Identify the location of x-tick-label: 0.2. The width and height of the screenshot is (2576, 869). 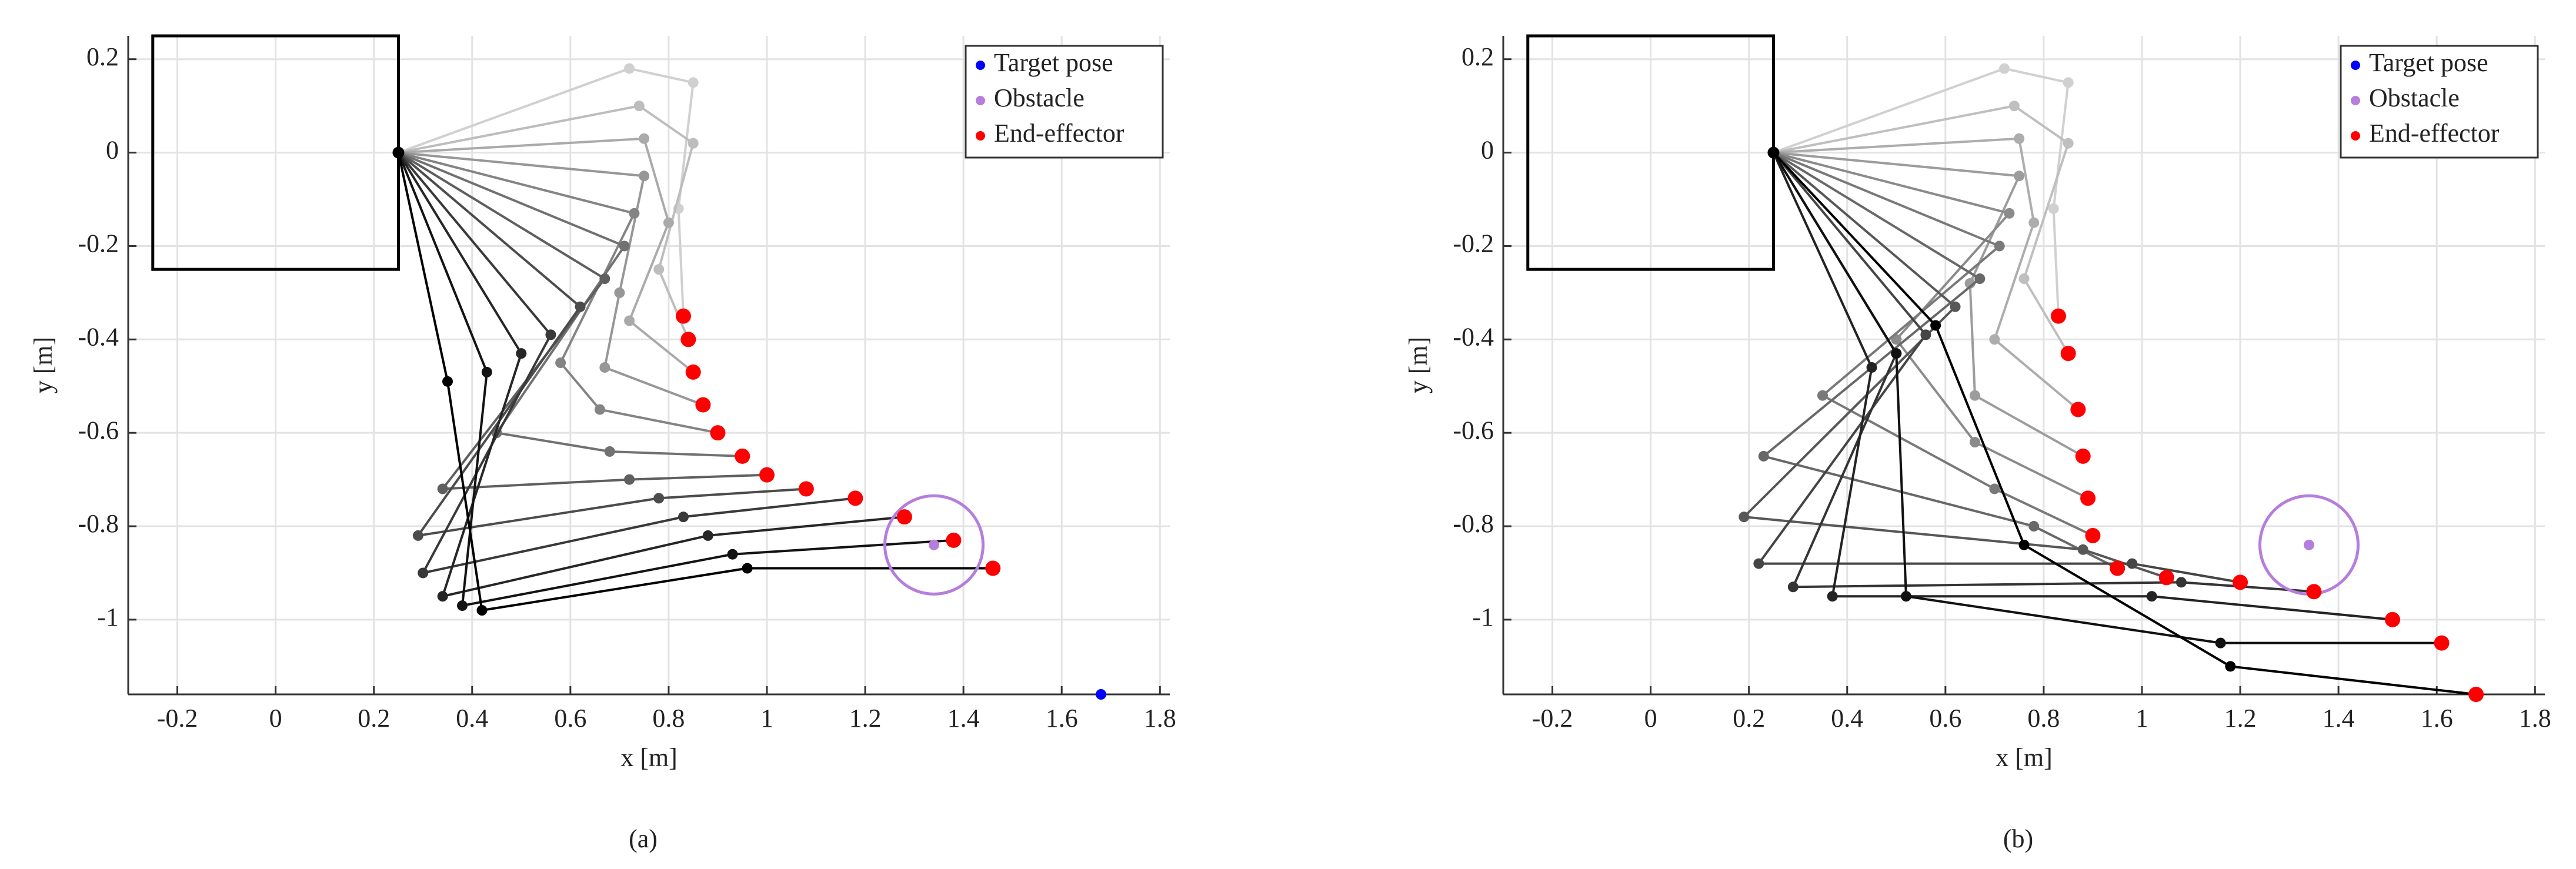
(1749, 718).